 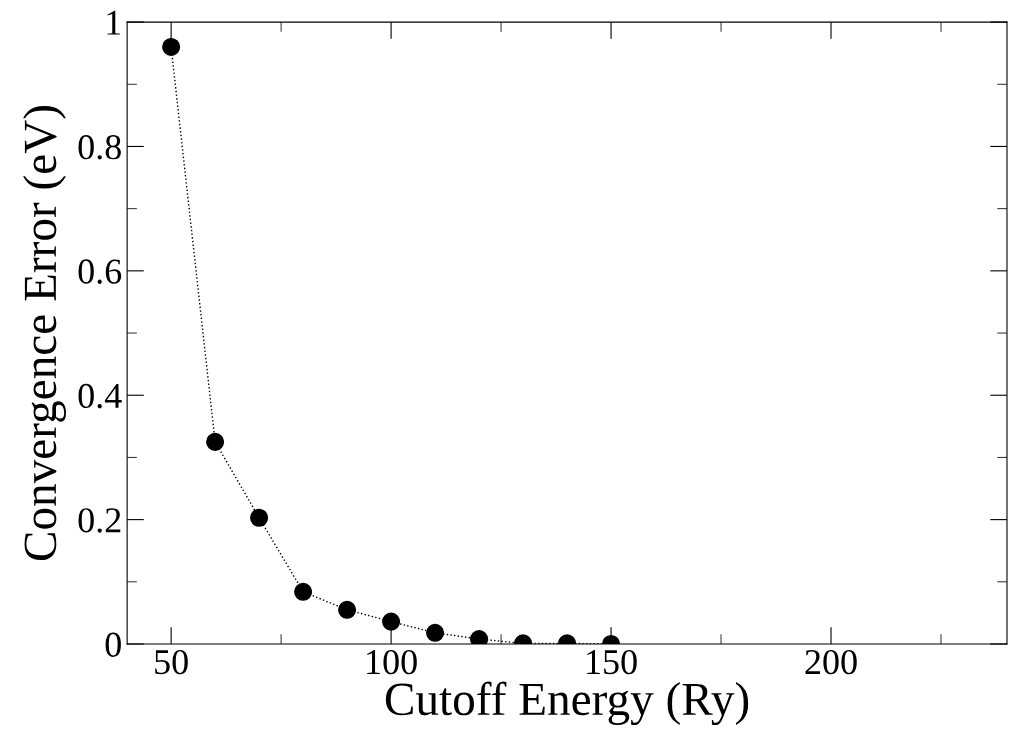 I want to click on x-tick-label: 100, so click(x=392, y=662).